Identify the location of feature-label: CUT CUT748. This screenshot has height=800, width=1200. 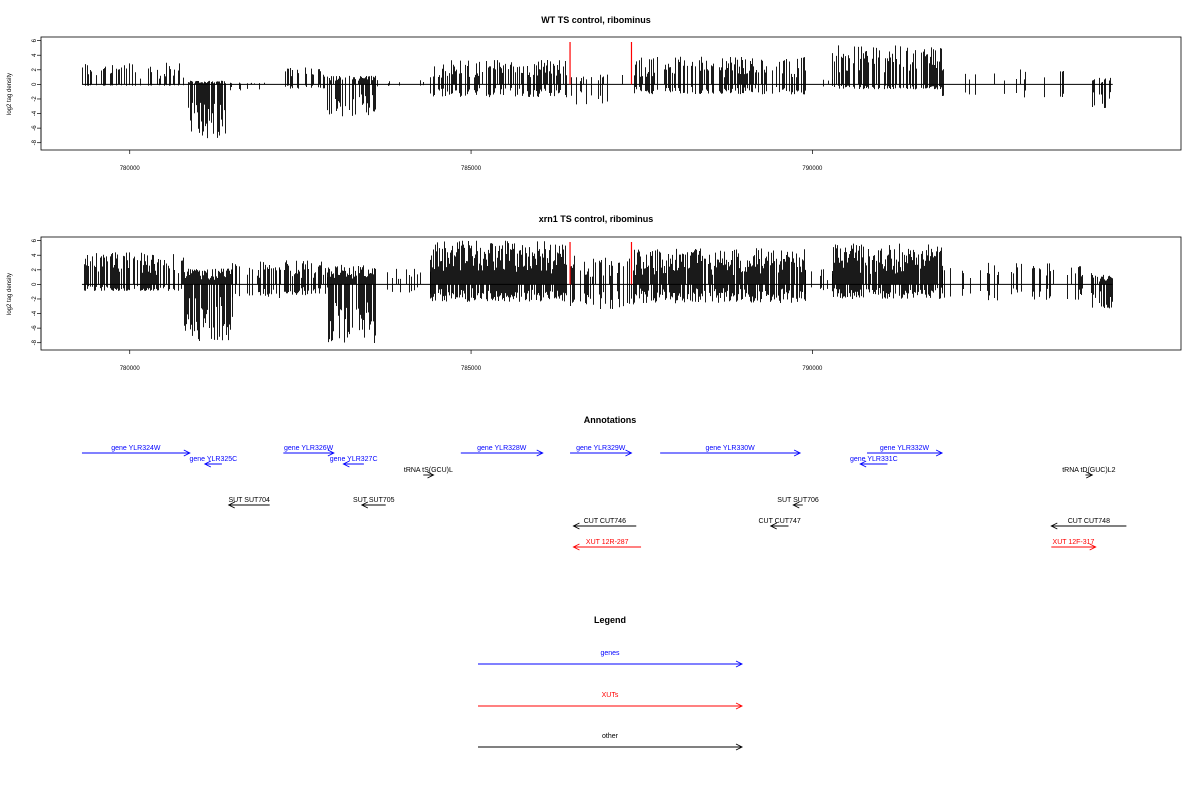
(1089, 521).